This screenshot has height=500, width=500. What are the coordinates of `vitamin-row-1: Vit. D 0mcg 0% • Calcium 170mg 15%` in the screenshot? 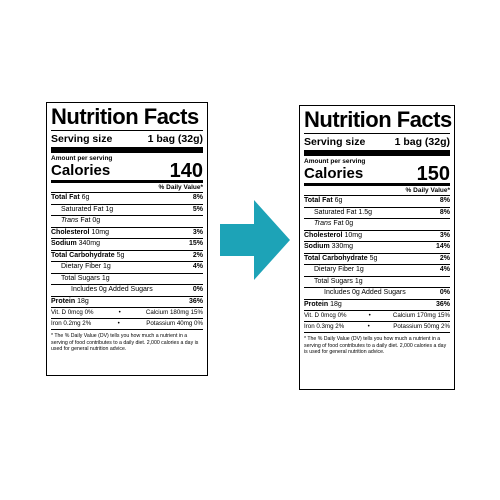 It's located at (377, 316).